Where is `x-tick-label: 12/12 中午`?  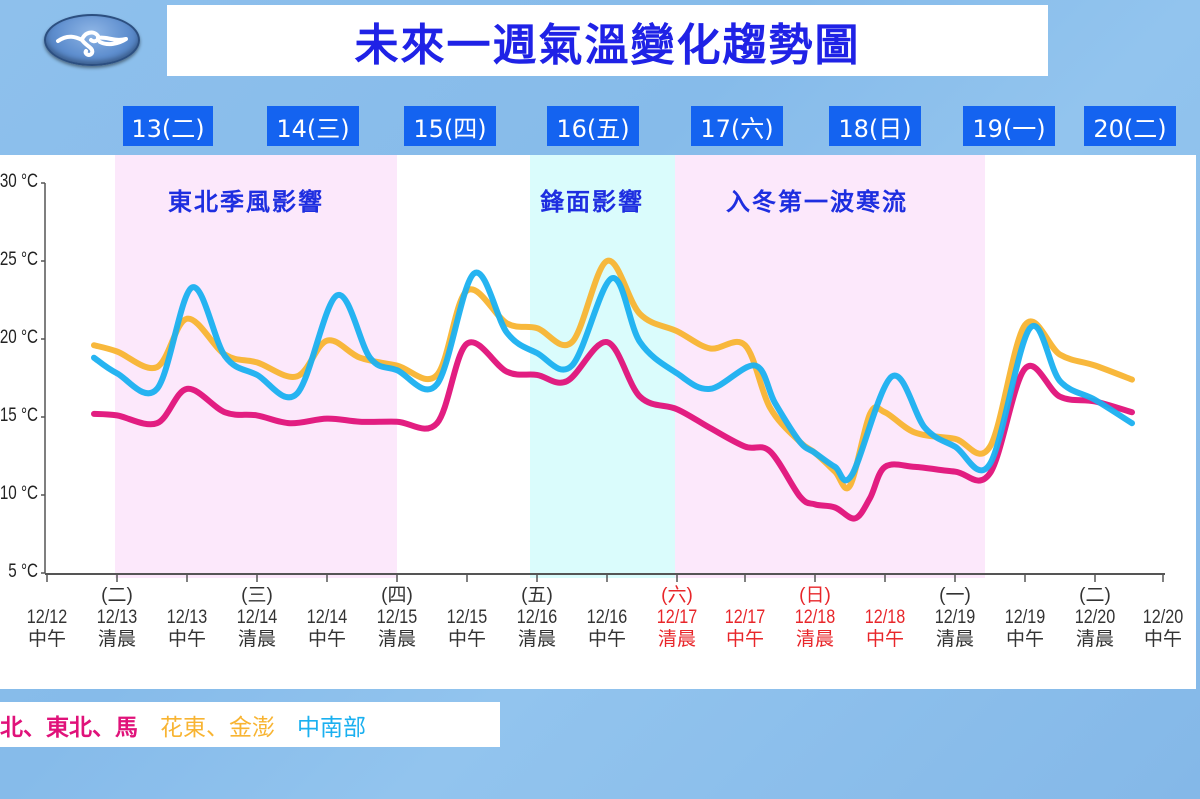 x-tick-label: 12/12 中午 is located at coordinates (47, 628).